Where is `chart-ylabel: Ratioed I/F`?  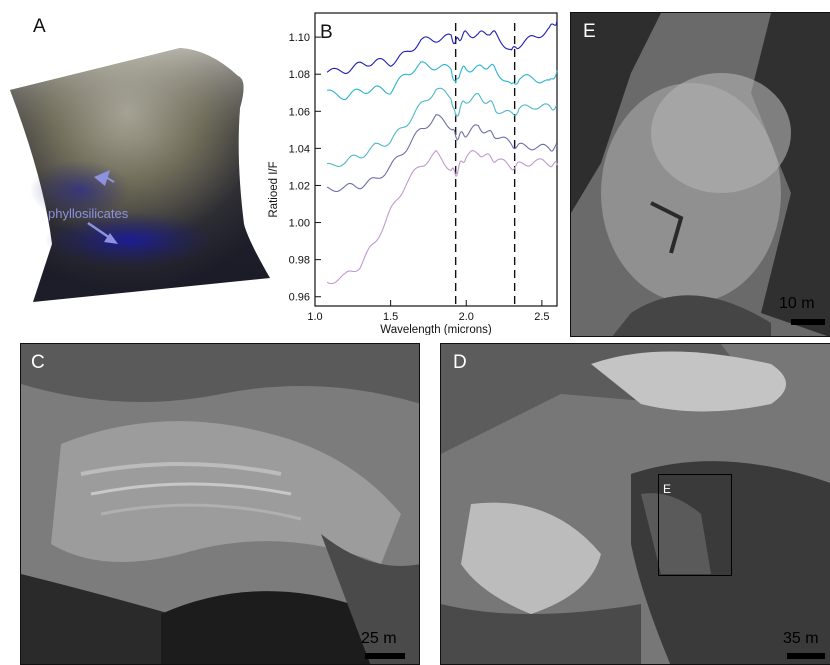
chart-ylabel: Ratioed I/F is located at coordinates (274, 189).